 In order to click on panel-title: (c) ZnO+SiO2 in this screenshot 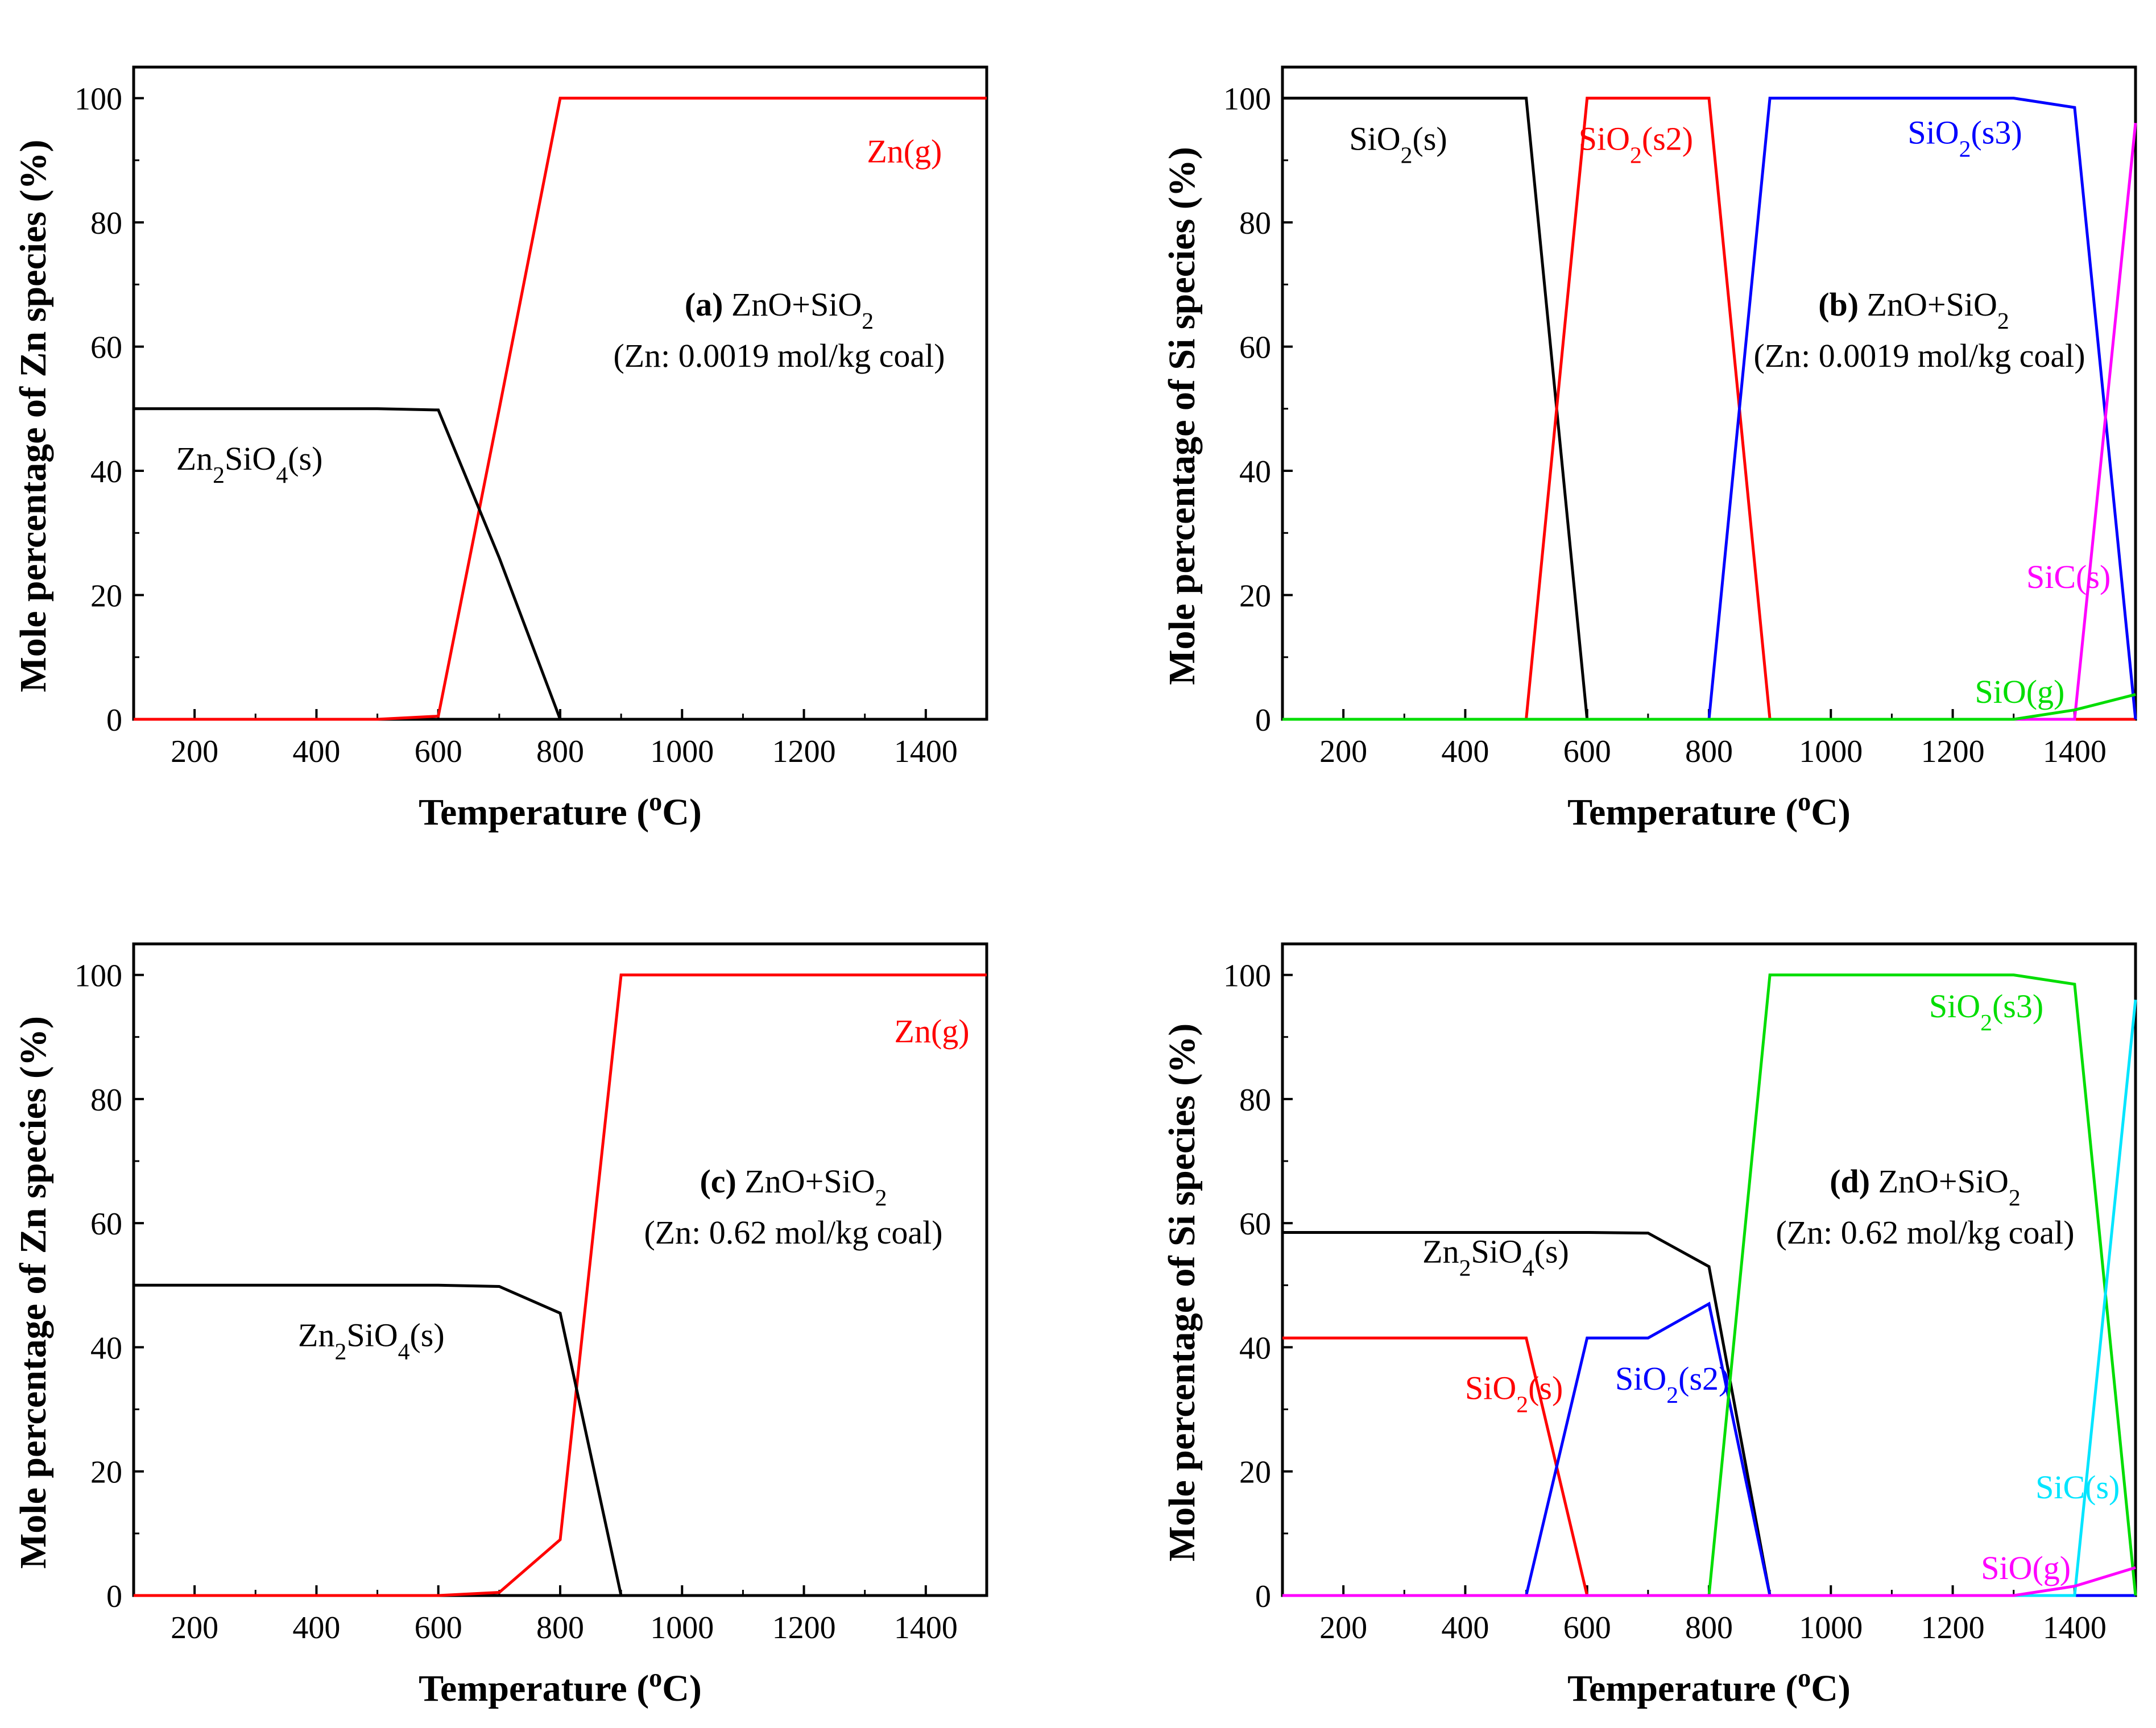, I will do `click(793, 1187)`.